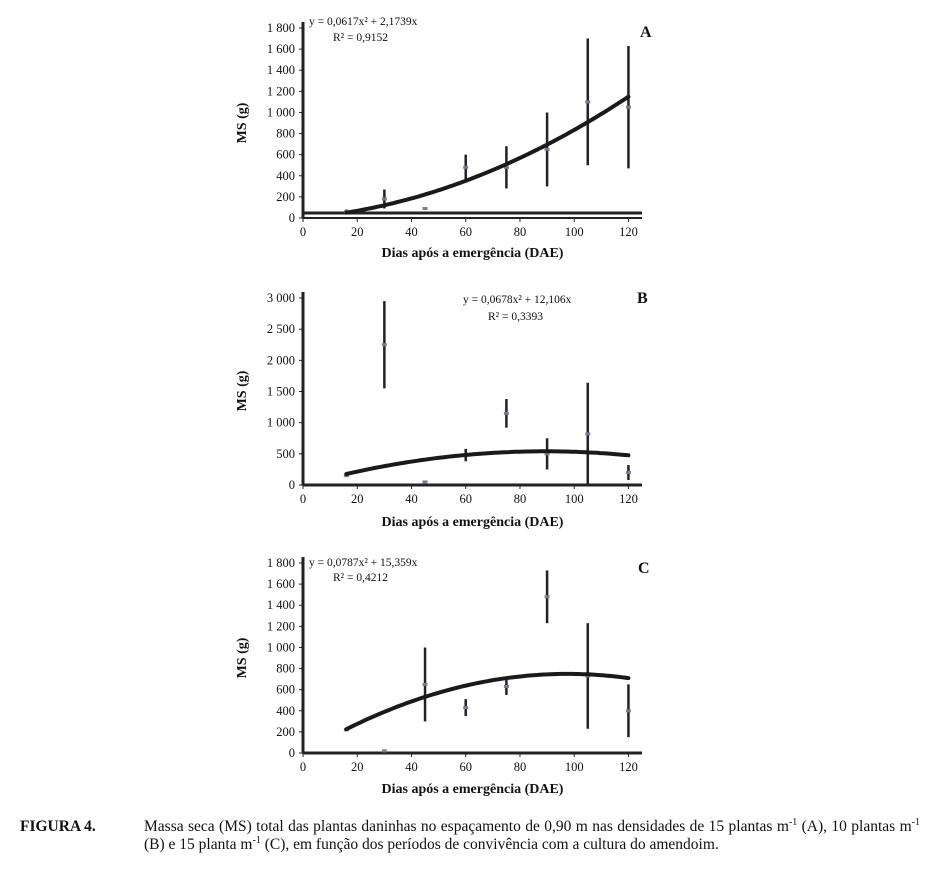 The height and width of the screenshot is (882, 936). Describe the element at coordinates (58, 826) in the screenshot. I see `caption-label: FIGURA 4.` at that location.